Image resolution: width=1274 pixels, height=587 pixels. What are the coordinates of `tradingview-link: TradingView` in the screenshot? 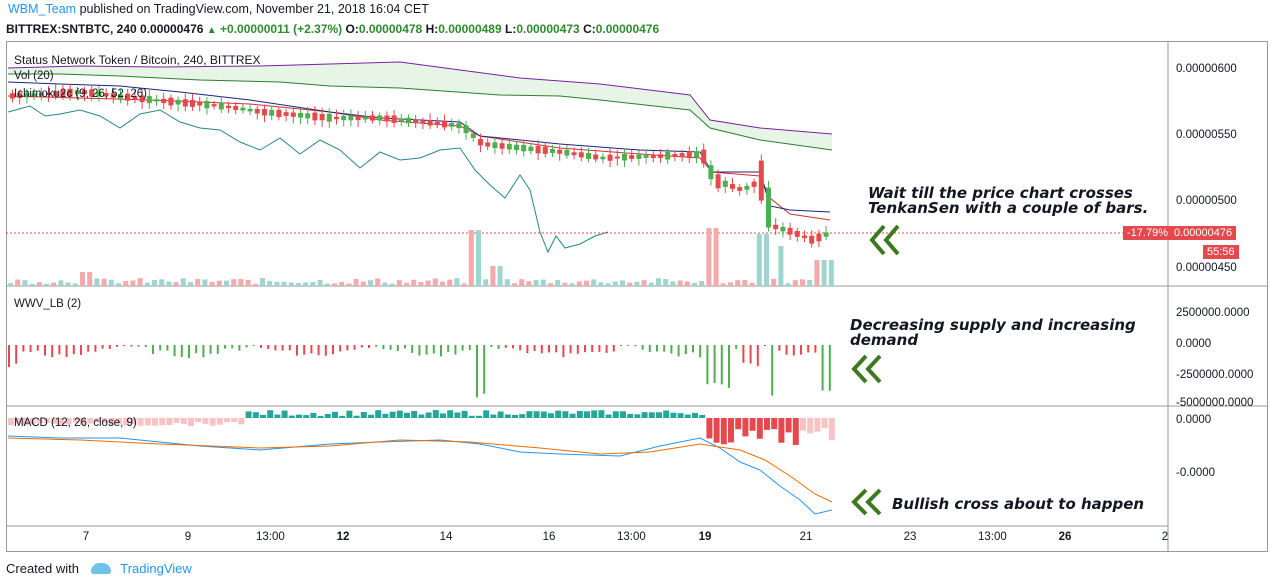 It's located at (156, 568).